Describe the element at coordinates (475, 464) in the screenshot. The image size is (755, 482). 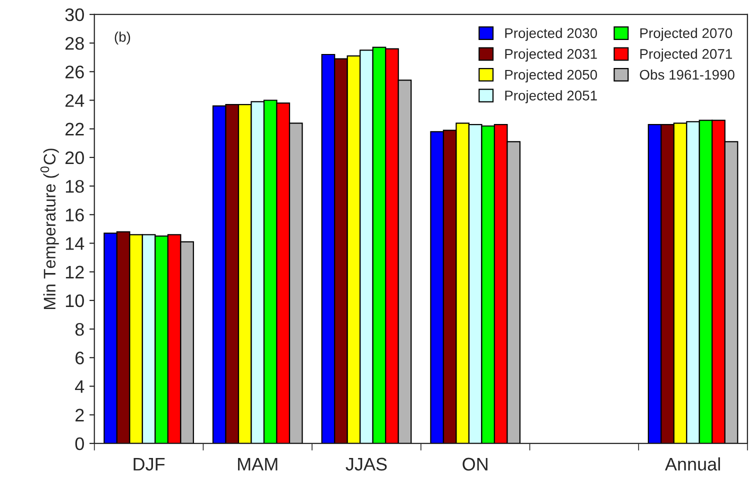
I see `x-tick-label: ON` at that location.